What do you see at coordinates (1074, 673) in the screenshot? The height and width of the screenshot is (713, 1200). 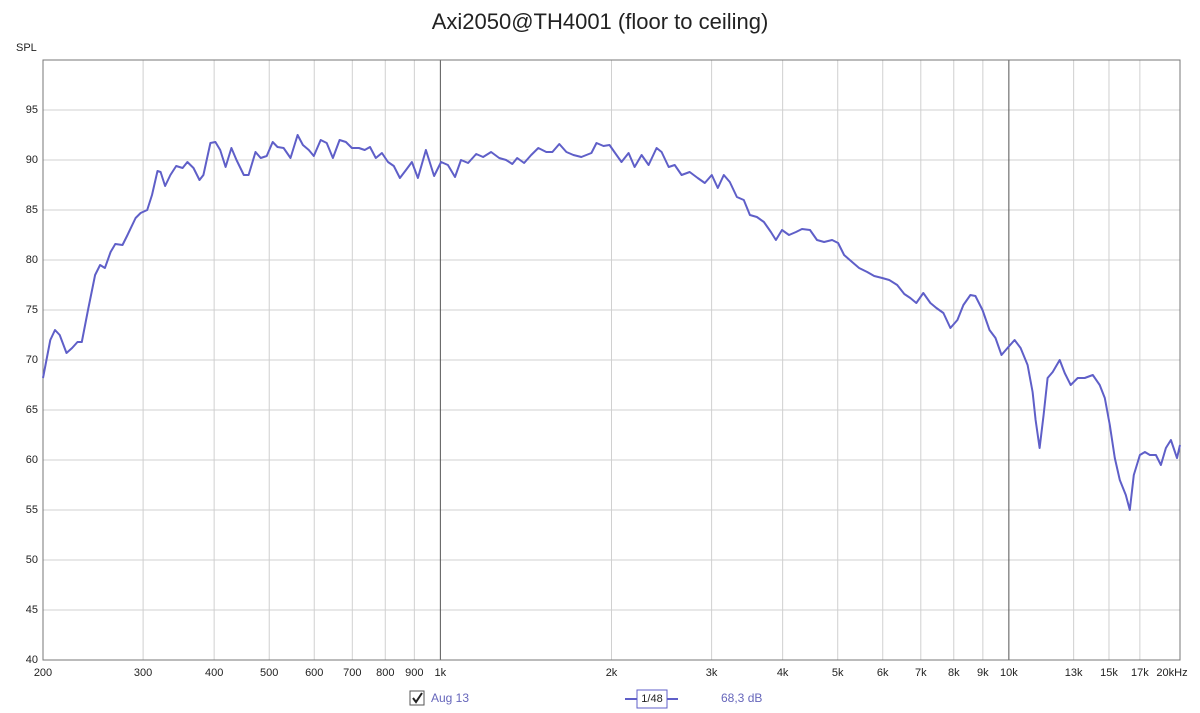 I see `x-tick-label: 13k` at bounding box center [1074, 673].